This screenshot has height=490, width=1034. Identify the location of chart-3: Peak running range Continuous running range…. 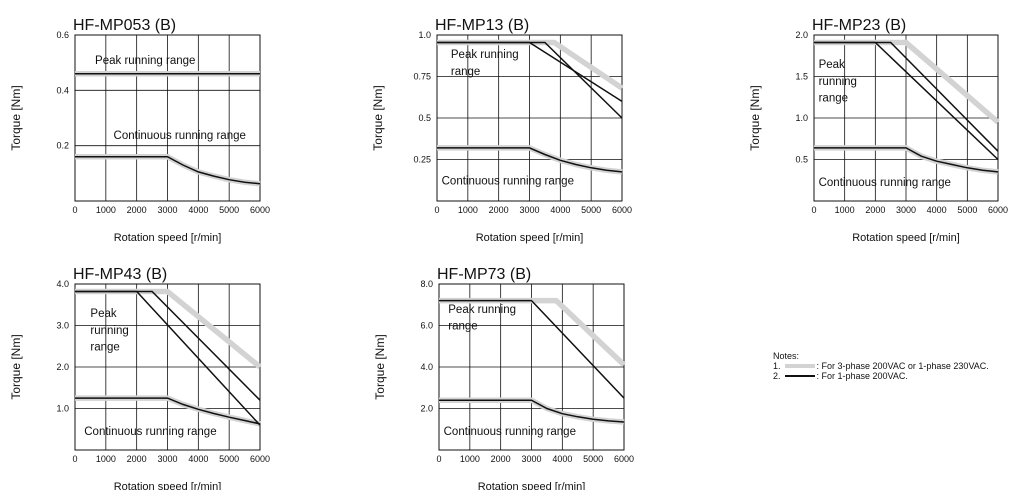
(878, 130).